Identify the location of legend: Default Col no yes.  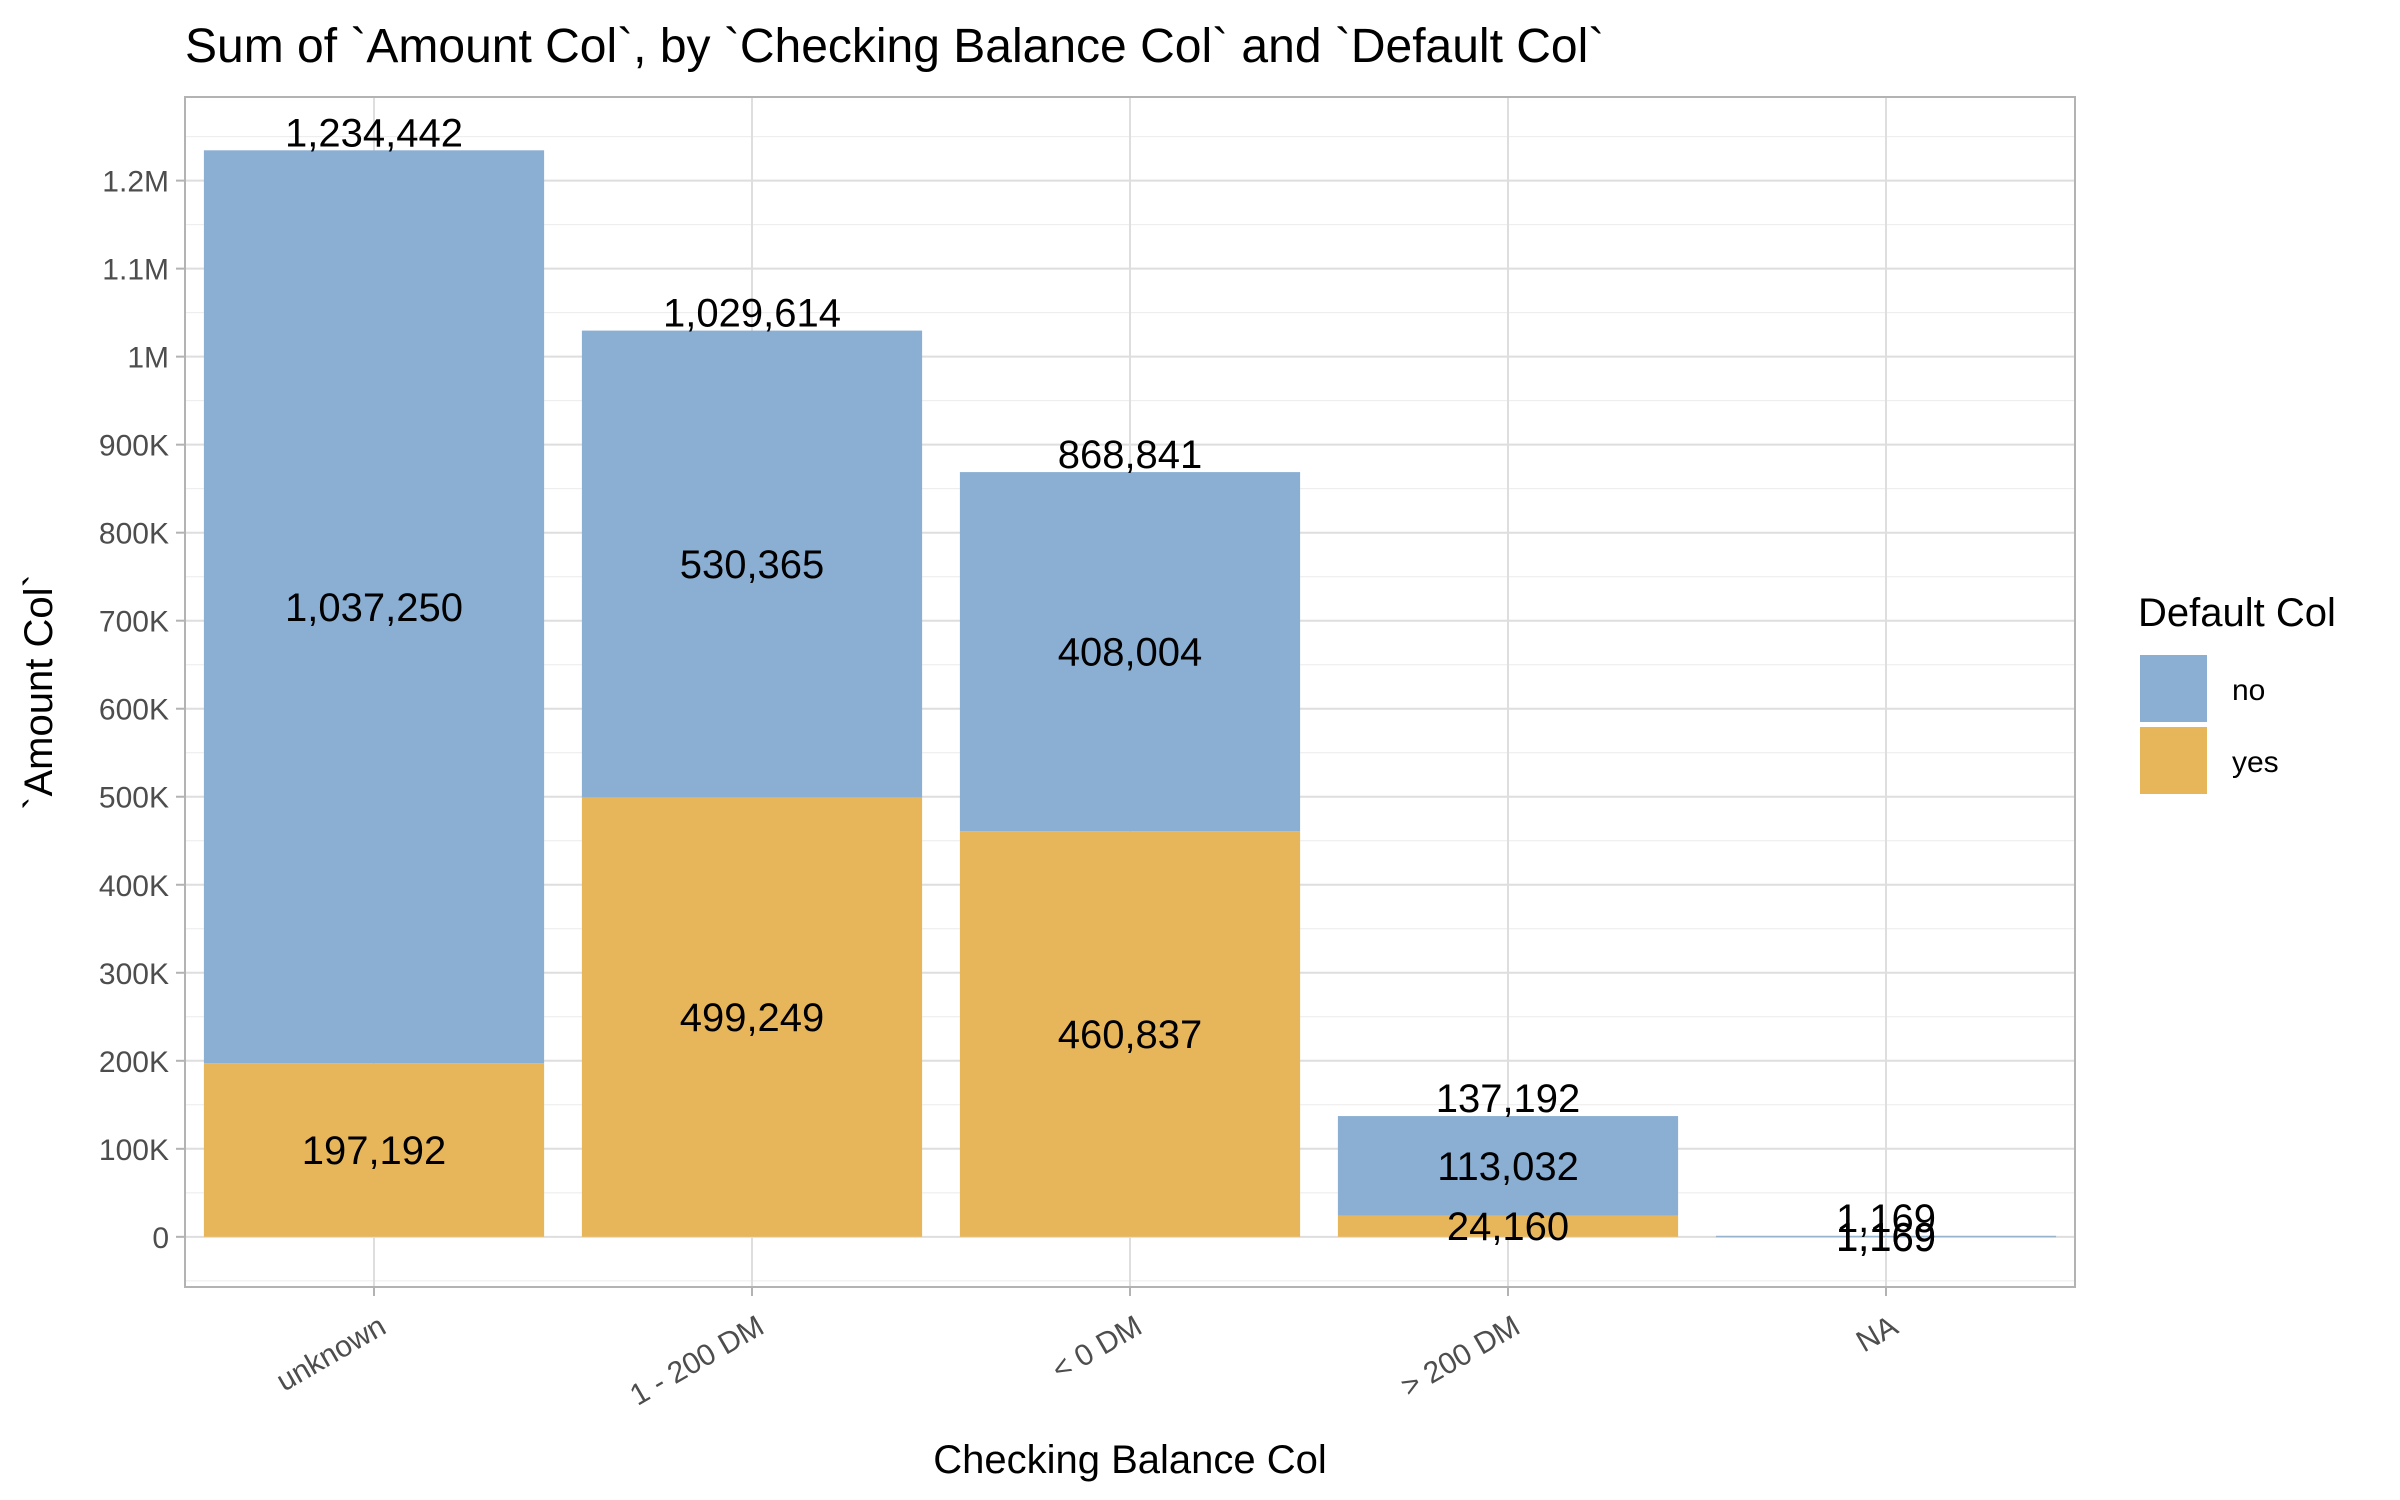
(2237, 692).